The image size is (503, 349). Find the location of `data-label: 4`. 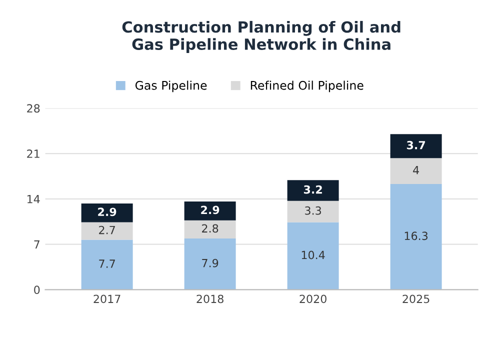

data-label: 4 is located at coordinates (416, 170).